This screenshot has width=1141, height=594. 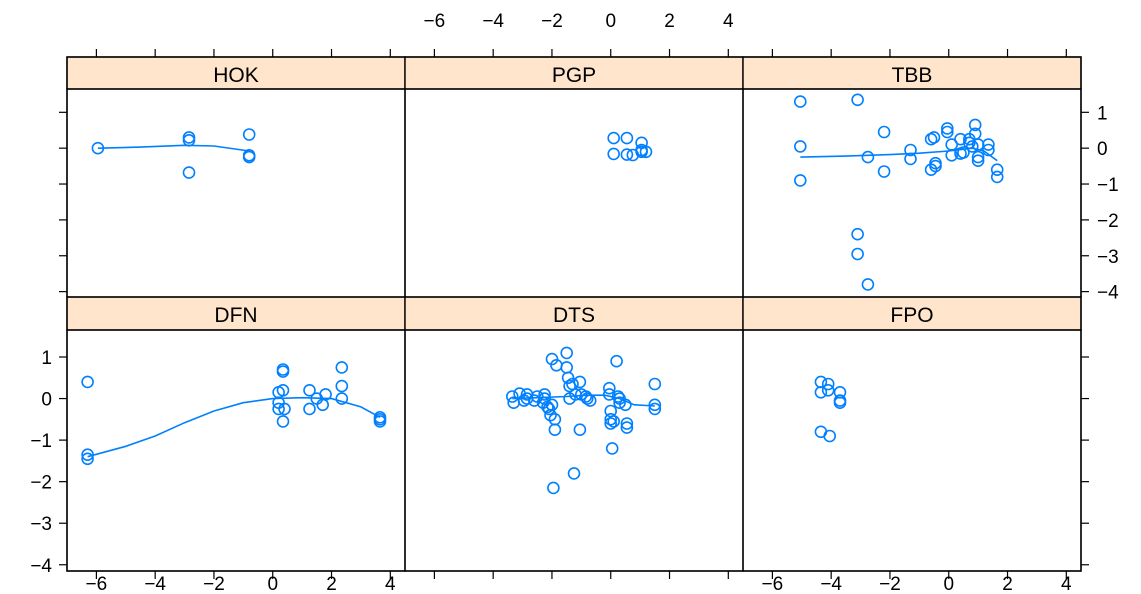 I want to click on y-tick-label-left-0: −4, so click(x=41, y=566).